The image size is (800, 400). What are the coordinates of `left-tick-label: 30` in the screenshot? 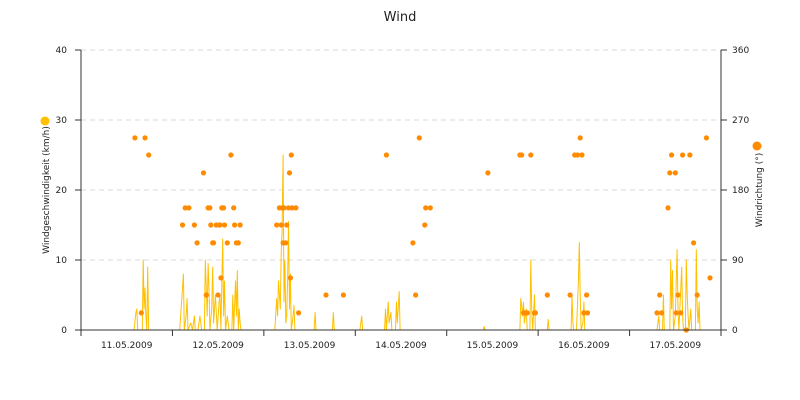 It's located at (62, 121).